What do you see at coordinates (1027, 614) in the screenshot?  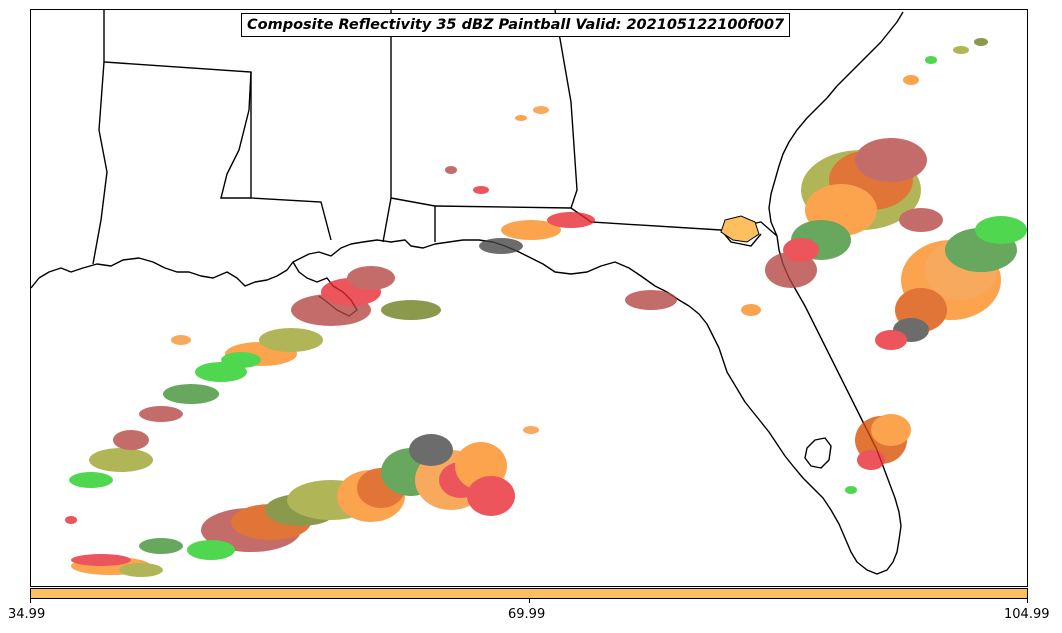 I see `colorbar-tick-label-right: 104.99` at bounding box center [1027, 614].